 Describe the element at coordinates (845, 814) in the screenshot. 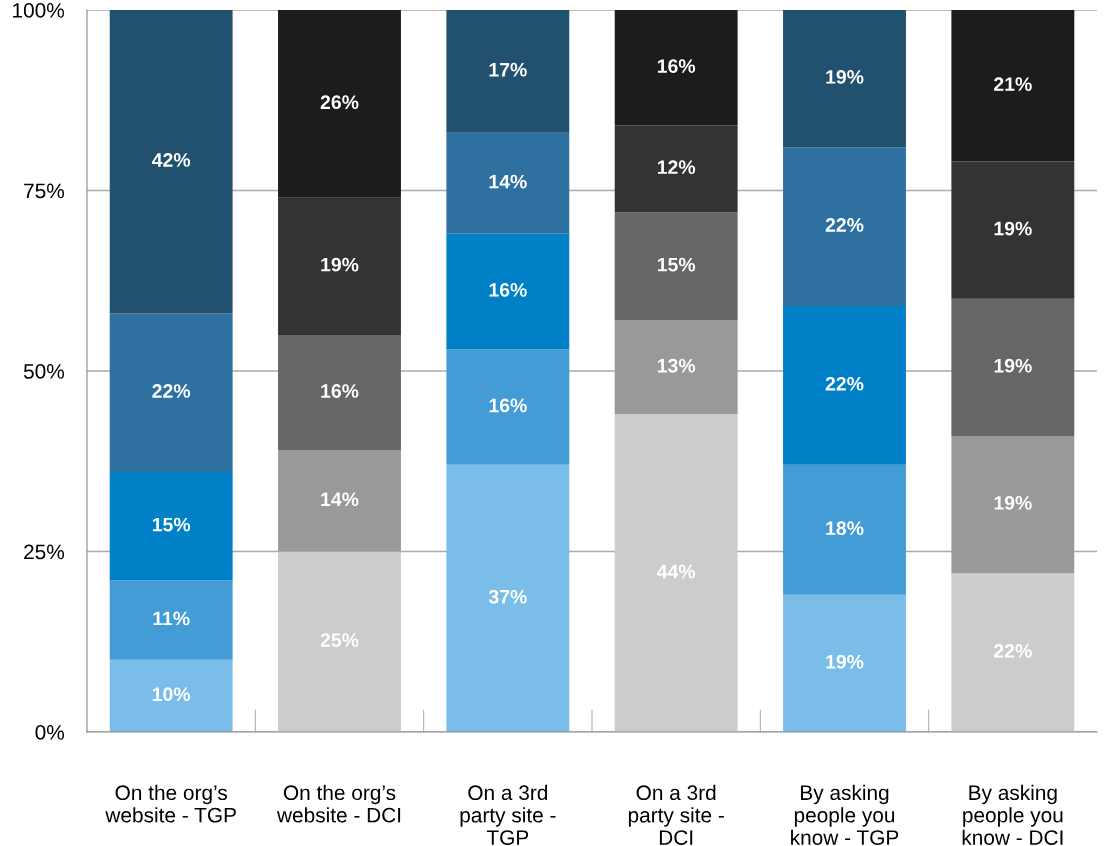

I see `x-tick-label: By asking people you know - TGP` at that location.